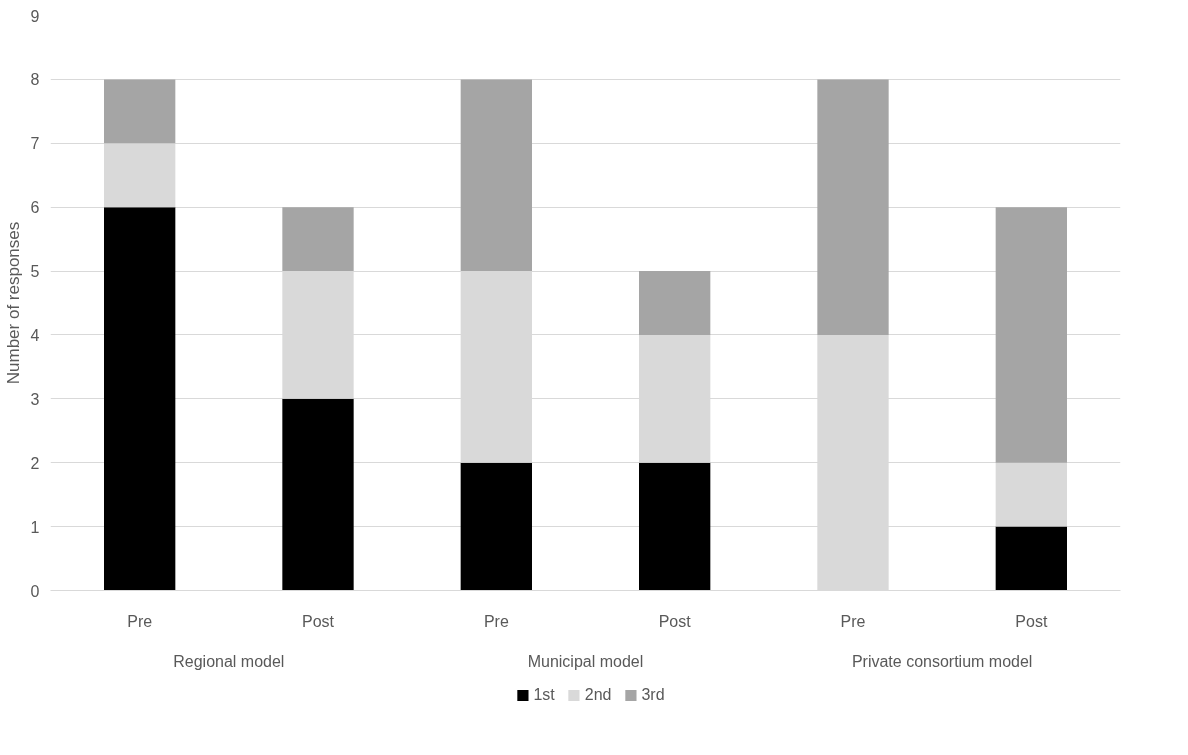 The width and height of the screenshot is (1188, 755). Describe the element at coordinates (35, 208) in the screenshot. I see `y-tick-label: 6` at that location.